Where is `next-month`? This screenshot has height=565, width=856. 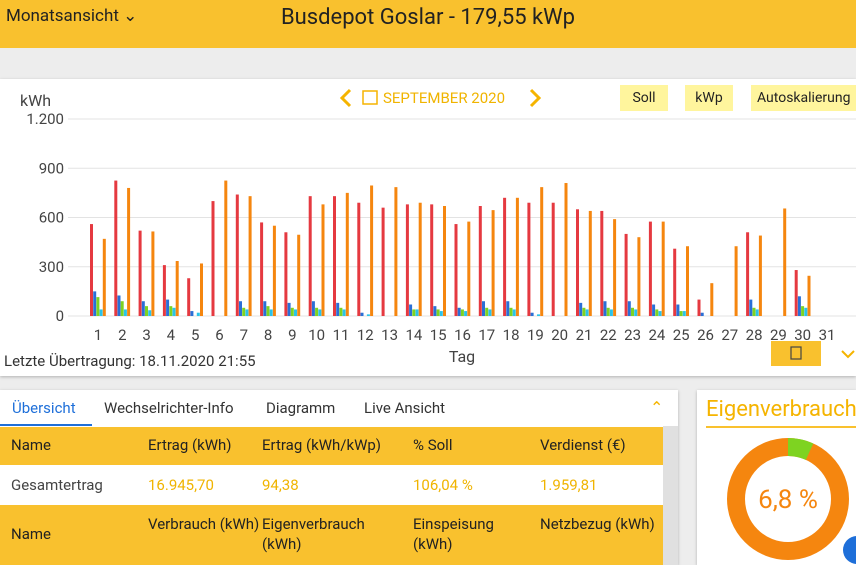
next-month is located at coordinates (535, 98).